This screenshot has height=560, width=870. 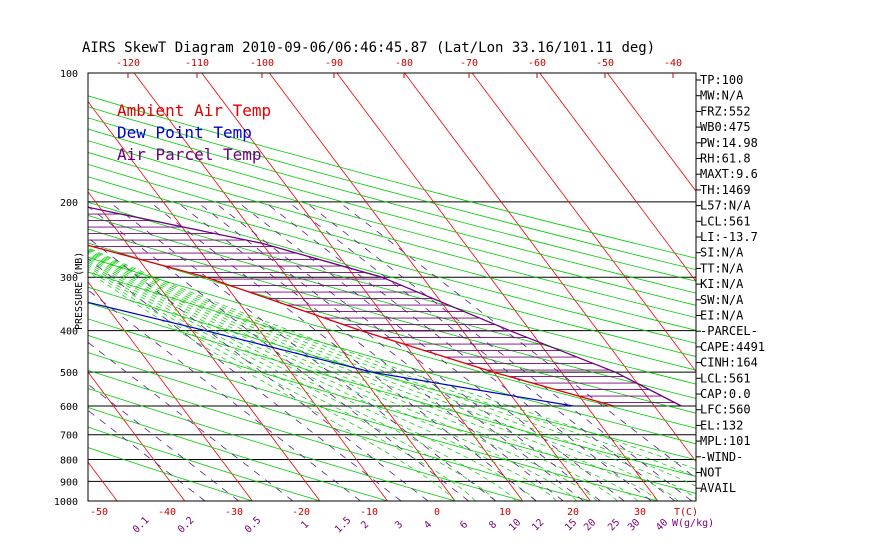 I want to click on index-entry: AVAIL, so click(x=718, y=488).